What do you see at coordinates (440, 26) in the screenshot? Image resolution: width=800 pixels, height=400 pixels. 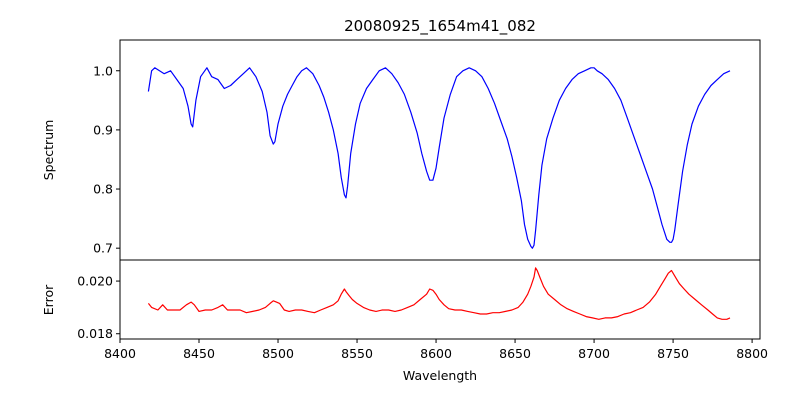 I see `chart-title: 20080925_1654m41_082` at bounding box center [440, 26].